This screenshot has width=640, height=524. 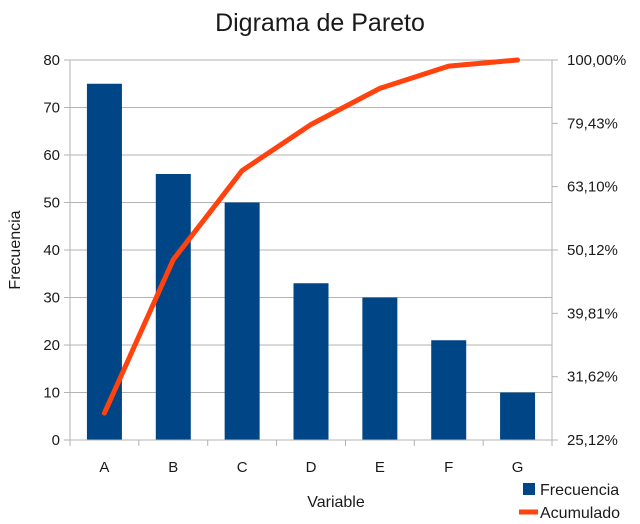 I want to click on bar-D, so click(x=311, y=361).